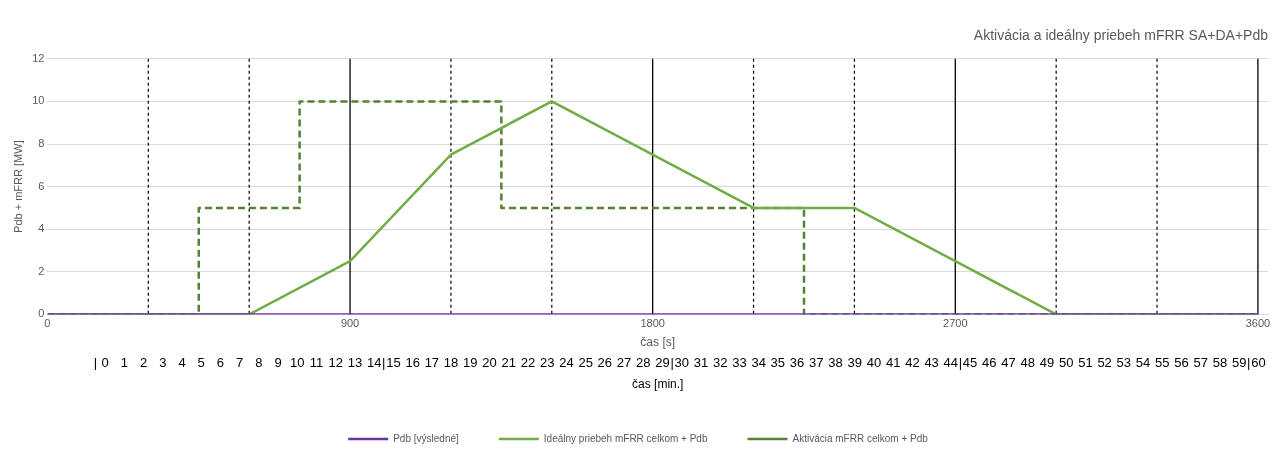 The image size is (1282, 458). What do you see at coordinates (41, 185) in the screenshot?
I see `y-tick-label: 6` at bounding box center [41, 185].